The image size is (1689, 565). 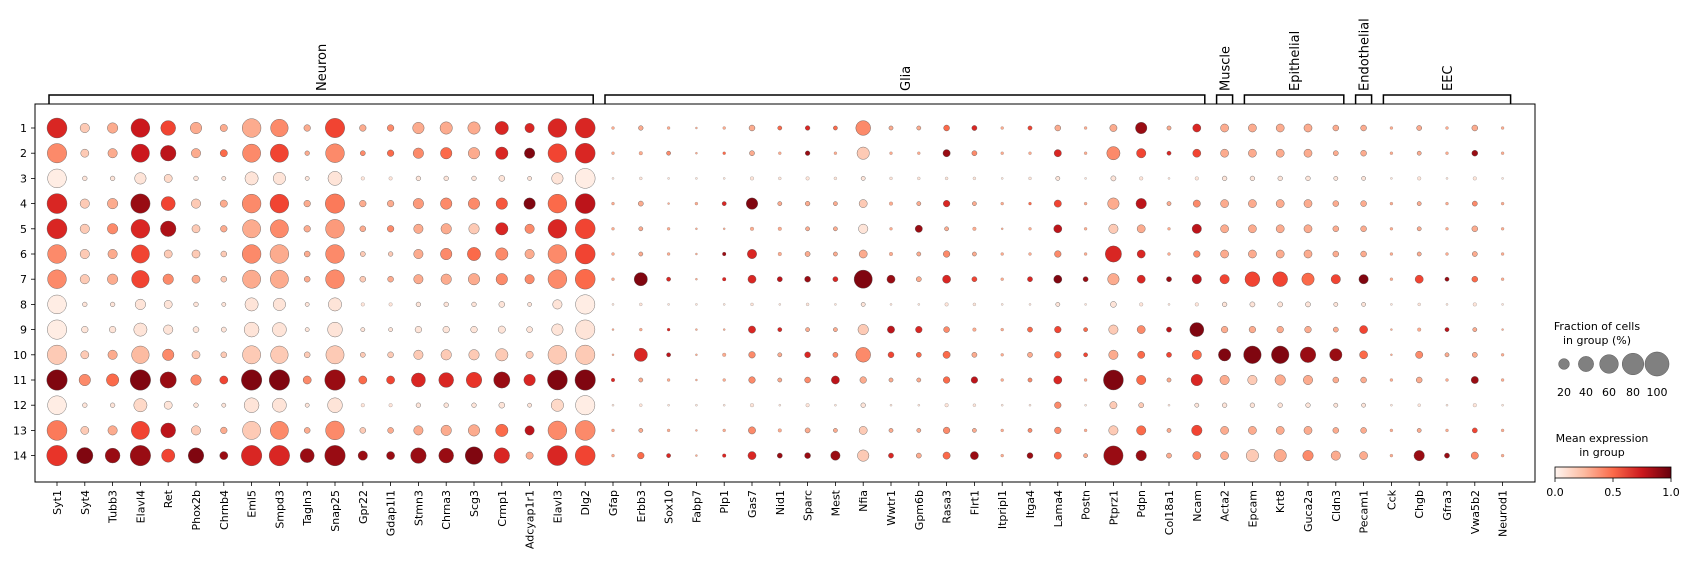 I want to click on dot-3-Dlg2, so click(x=585, y=178).